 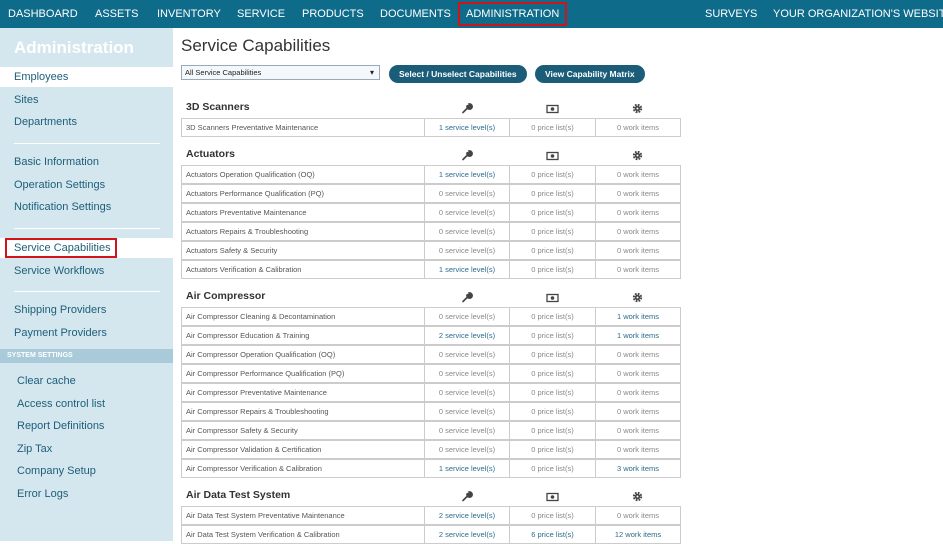 What do you see at coordinates (86, 77) in the screenshot?
I see `sidebar-link: Employees` at bounding box center [86, 77].